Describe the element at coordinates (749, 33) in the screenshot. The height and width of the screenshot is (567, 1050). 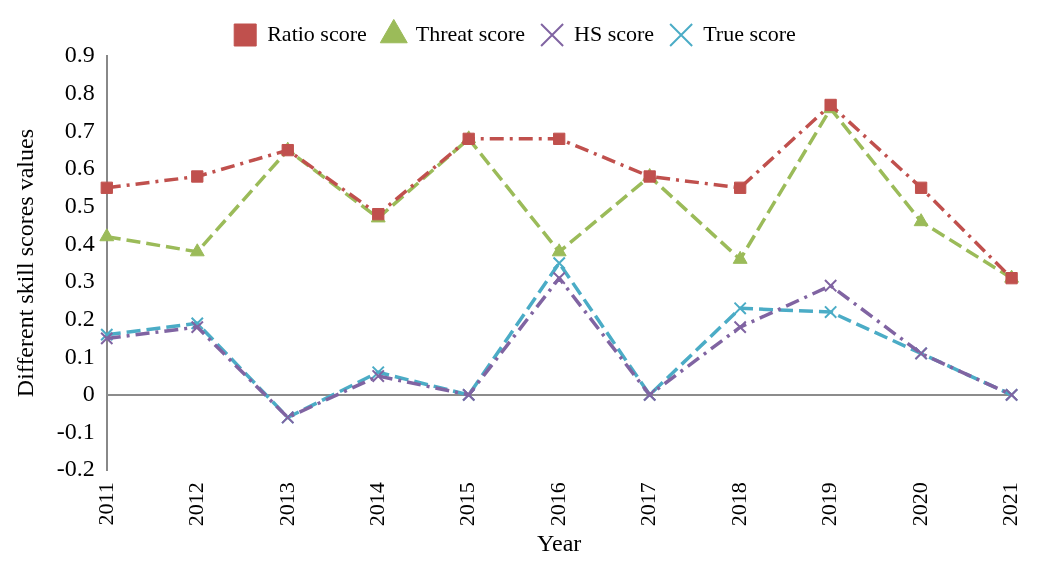
I see `legend-label: True score` at that location.